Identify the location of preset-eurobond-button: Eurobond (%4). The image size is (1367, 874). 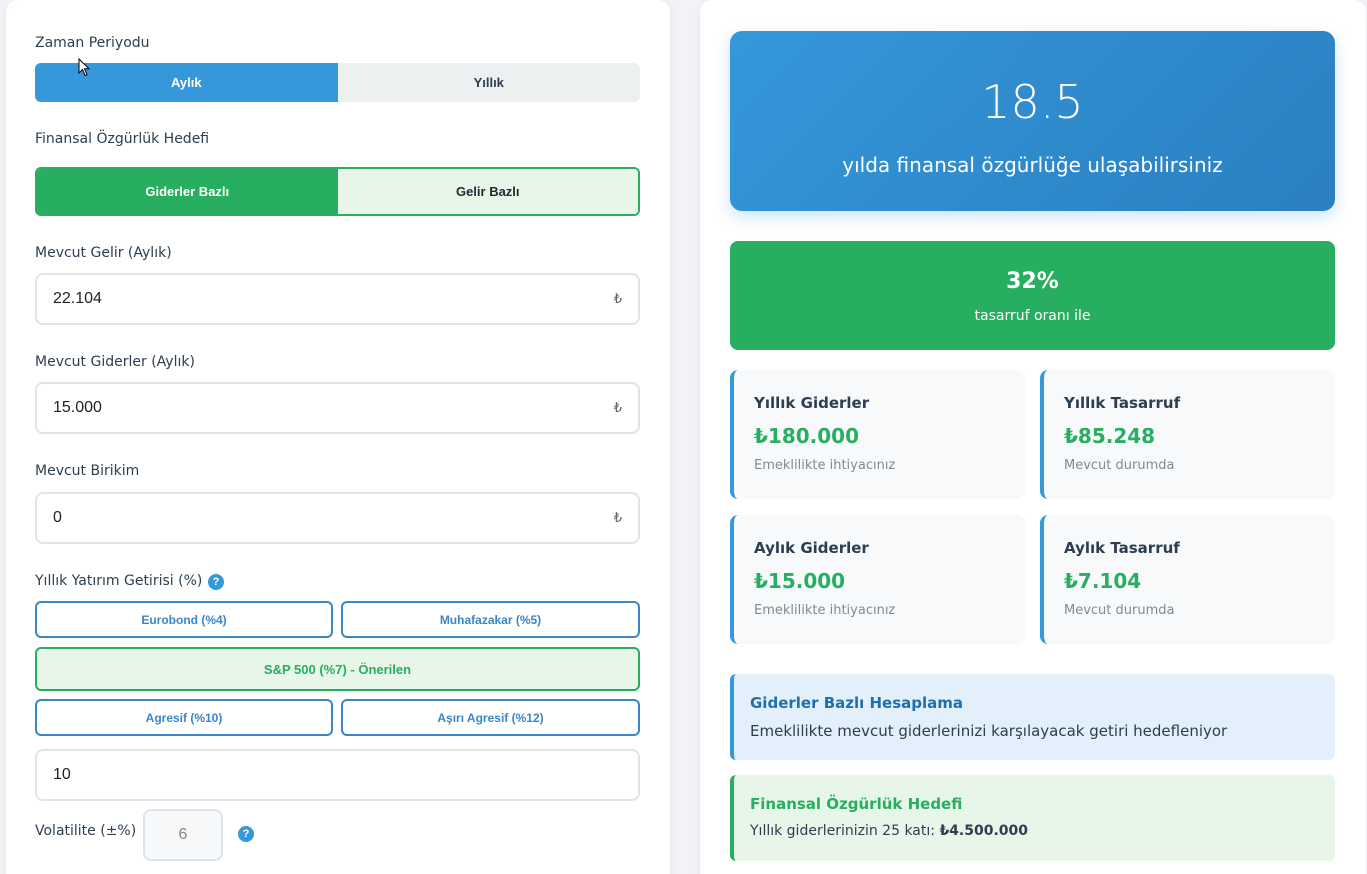
(184, 619).